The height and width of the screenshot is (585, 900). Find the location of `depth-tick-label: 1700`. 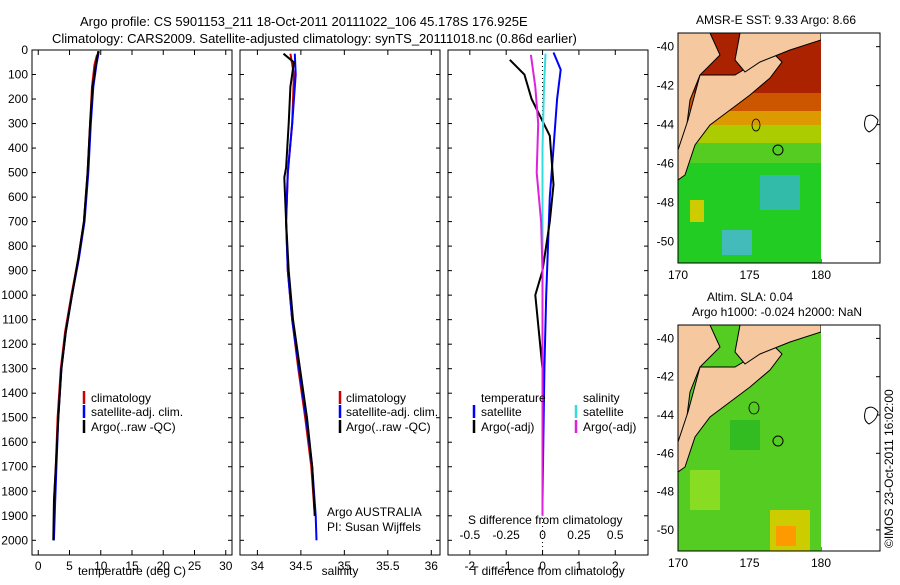

depth-tick-label: 1700 is located at coordinates (14, 467).